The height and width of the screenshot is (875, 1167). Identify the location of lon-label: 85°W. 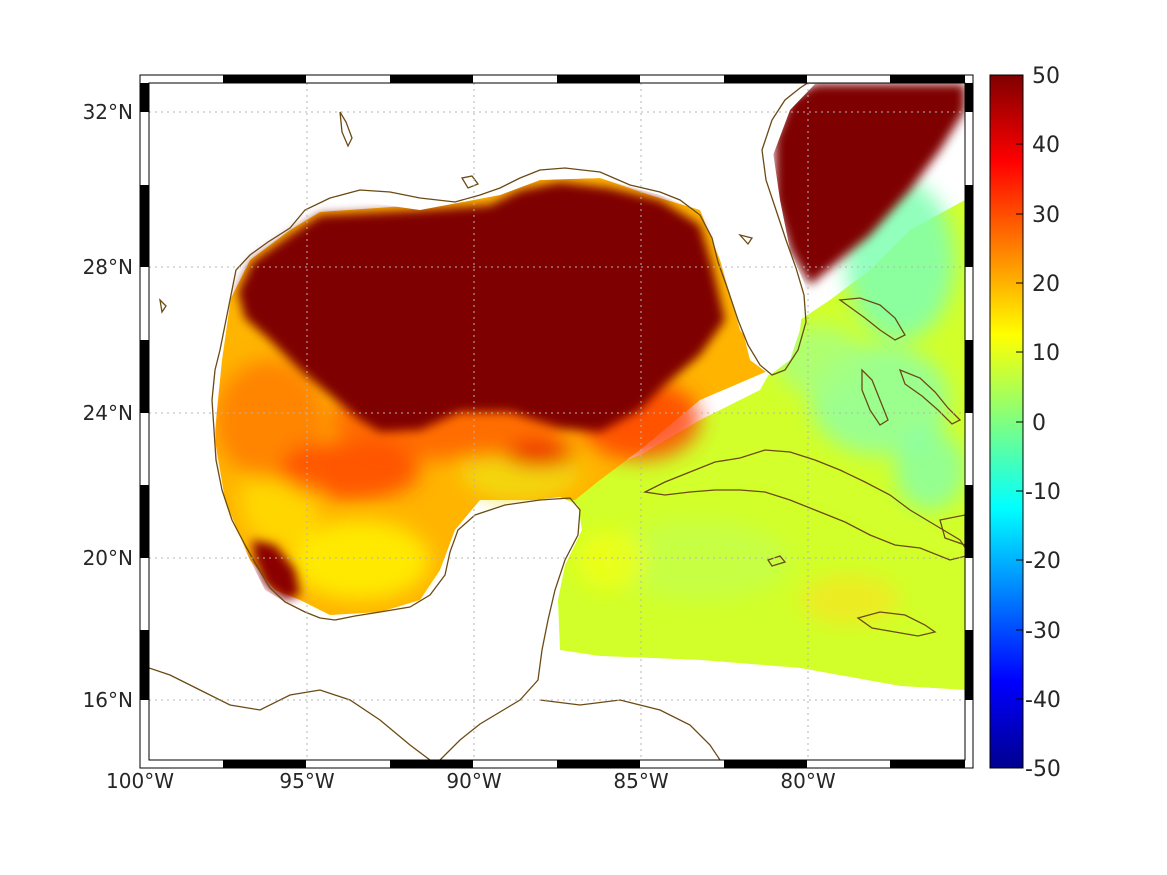
(640, 781).